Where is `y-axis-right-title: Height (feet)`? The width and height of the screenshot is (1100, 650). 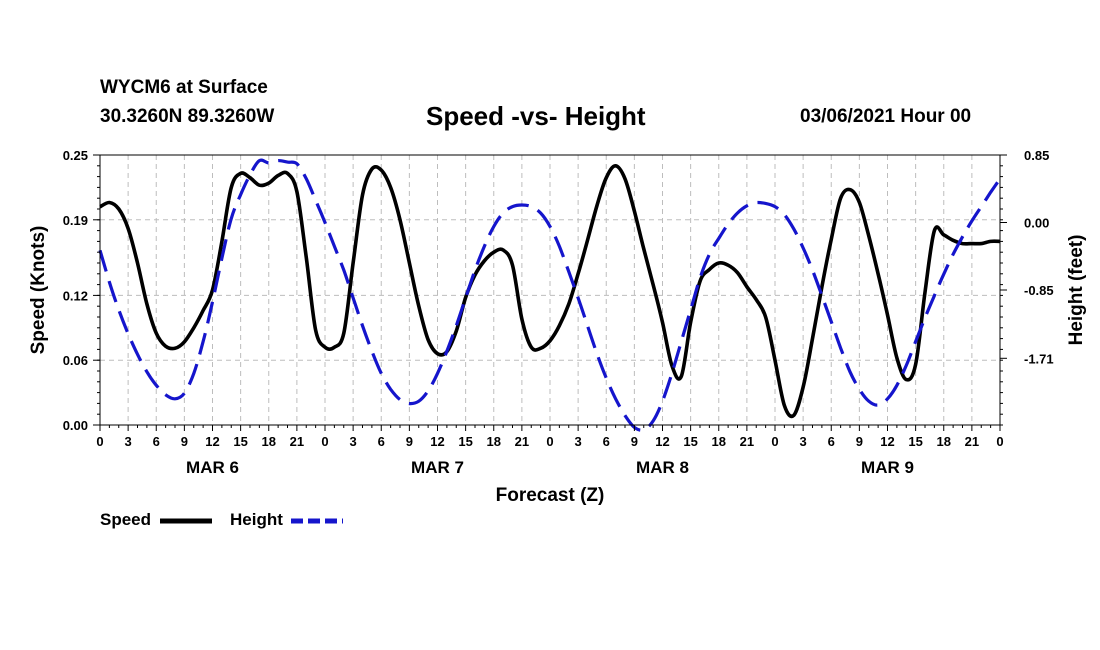 y-axis-right-title: Height (feet) is located at coordinates (1076, 290).